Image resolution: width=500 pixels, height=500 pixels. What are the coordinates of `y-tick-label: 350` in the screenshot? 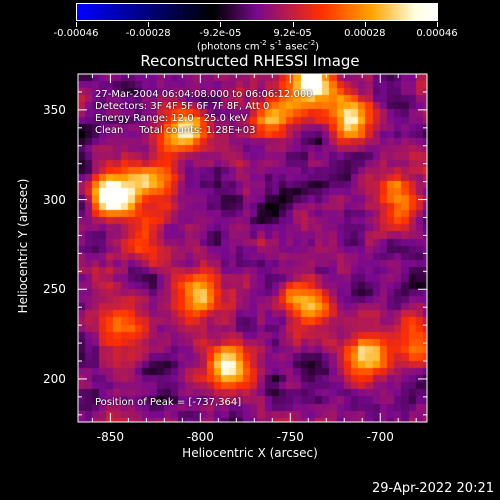 It's located at (54, 109).